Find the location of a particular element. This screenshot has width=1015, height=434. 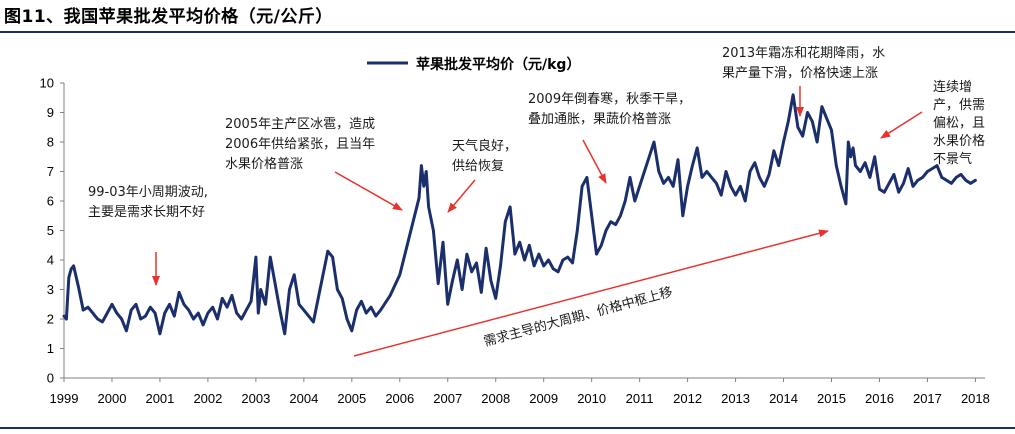

x-tick-label: 2005 is located at coordinates (351, 398).